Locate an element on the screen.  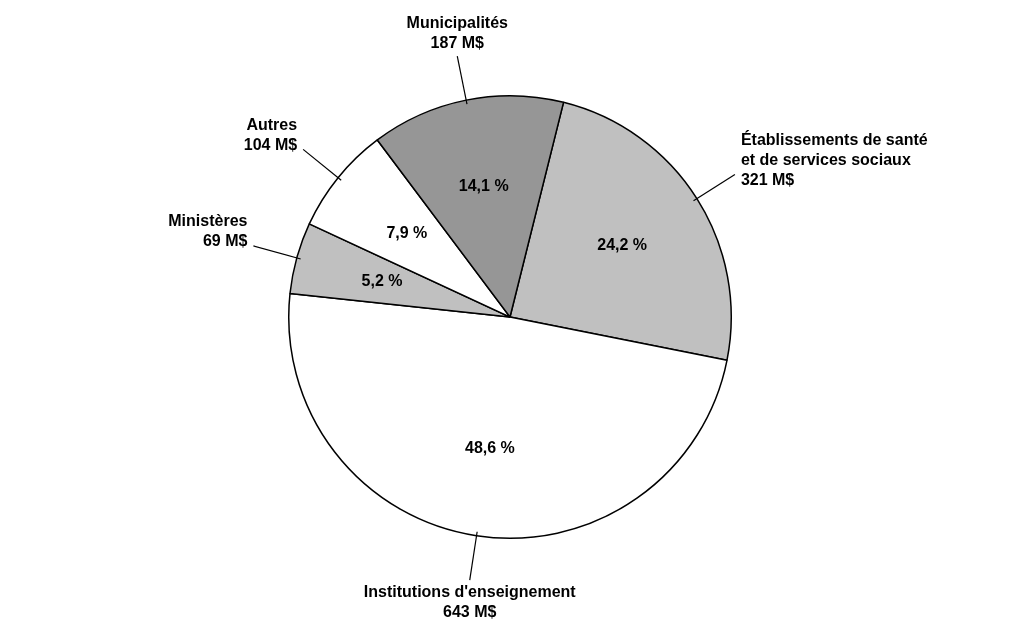
data-label: 104 M$ is located at coordinates (270, 144).